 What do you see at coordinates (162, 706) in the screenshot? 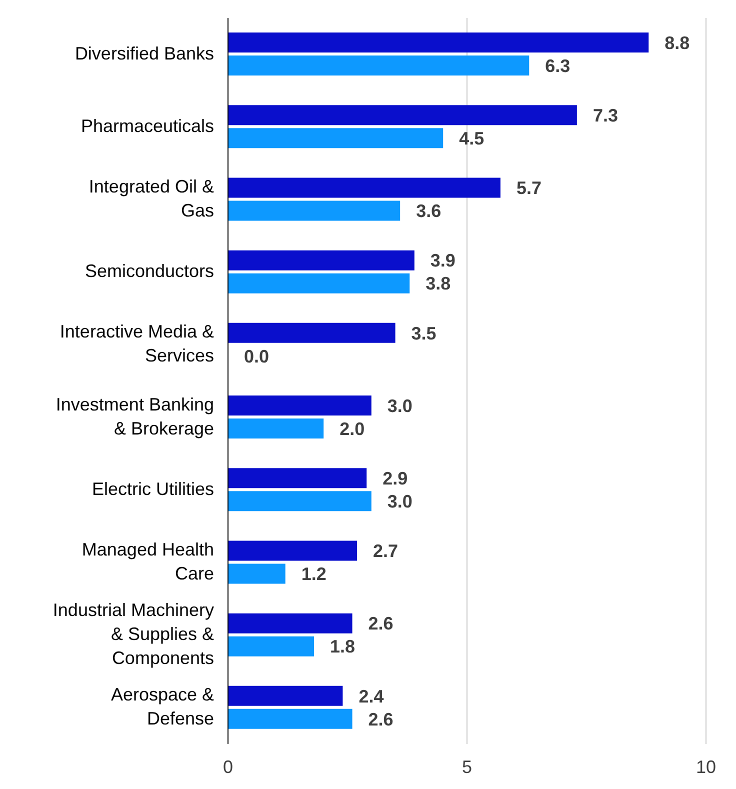
I see `y-tick-label: Aerospace & Defense` at bounding box center [162, 706].